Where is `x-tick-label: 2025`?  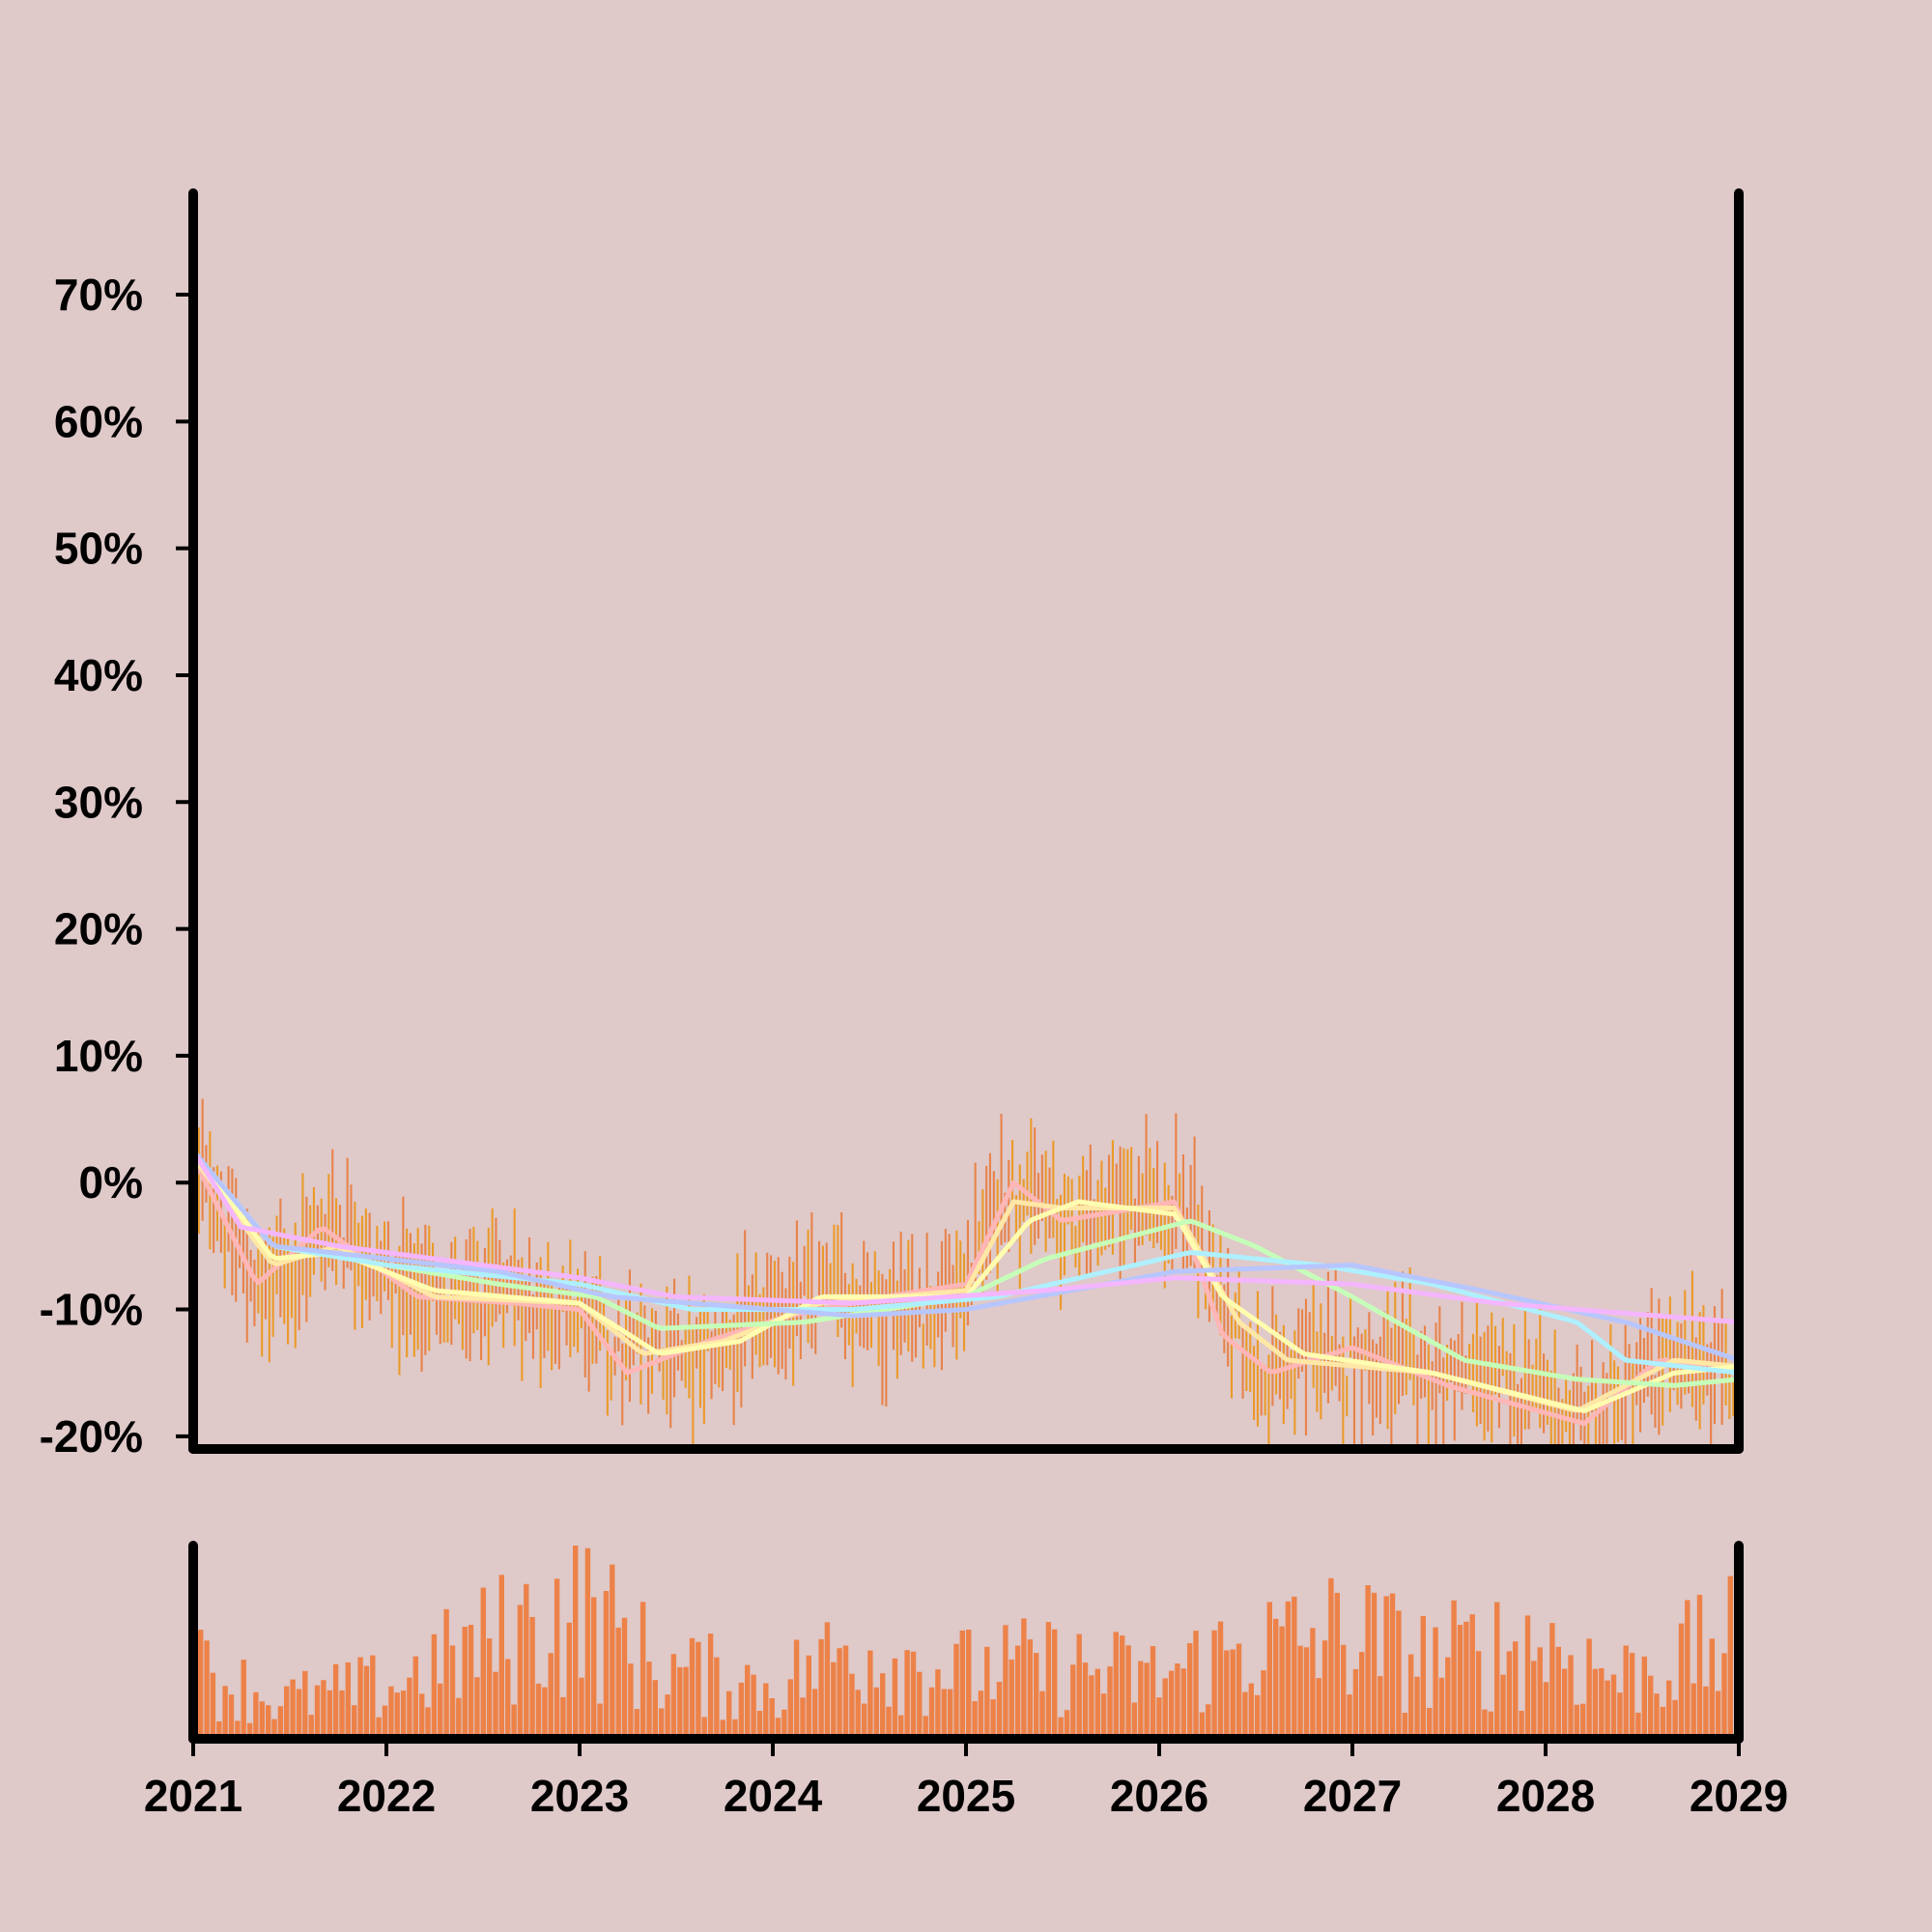
x-tick-label: 2025 is located at coordinates (966, 1796).